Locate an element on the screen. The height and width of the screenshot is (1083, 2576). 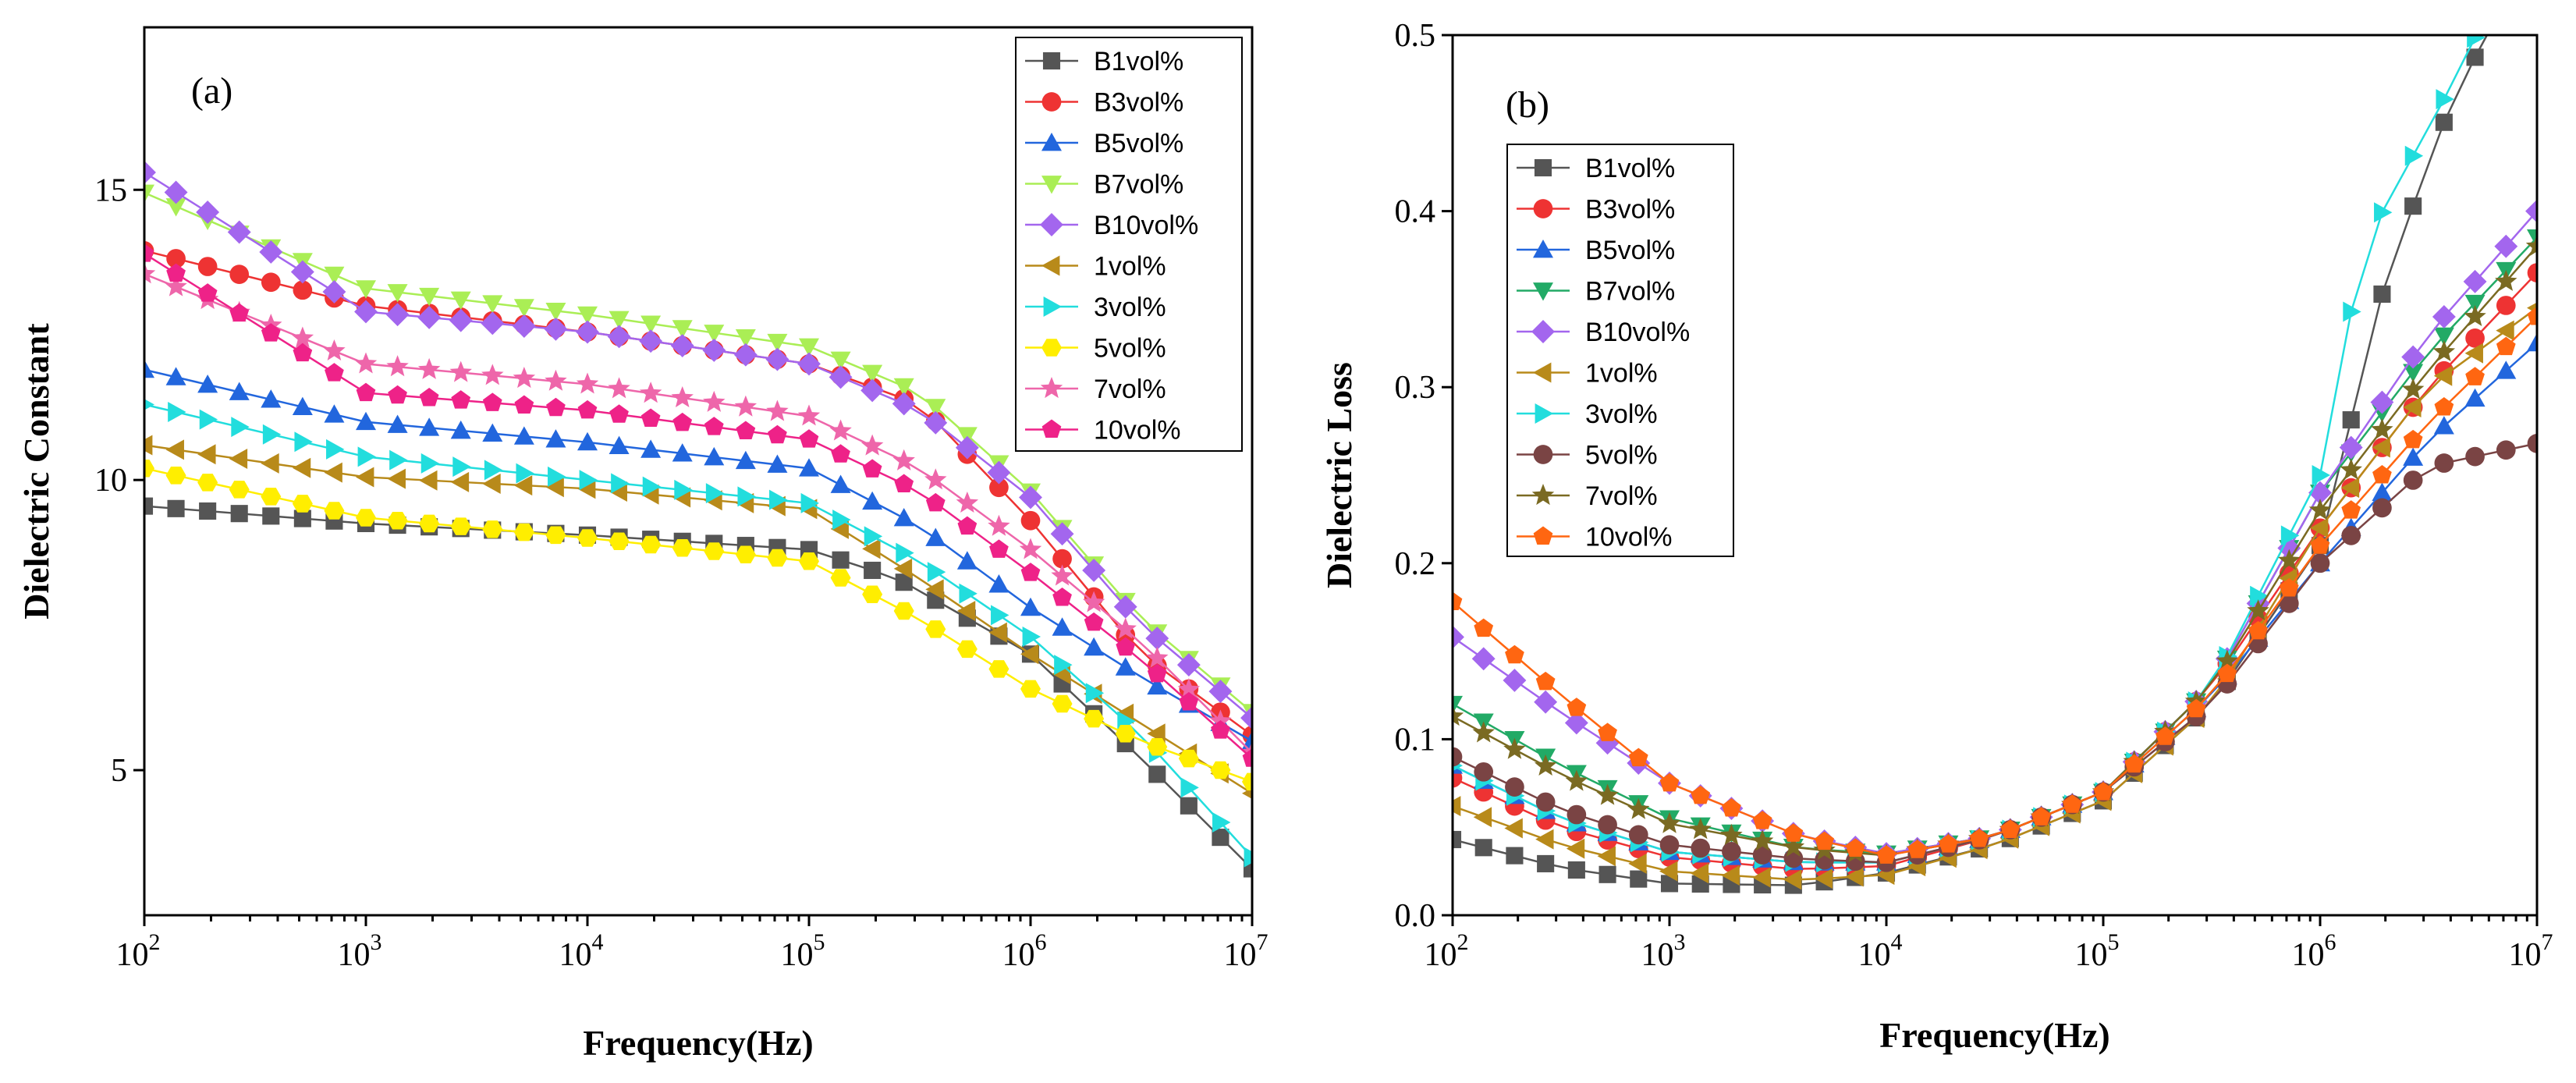
legend-entry: B7vol% is located at coordinates (1104, 185).